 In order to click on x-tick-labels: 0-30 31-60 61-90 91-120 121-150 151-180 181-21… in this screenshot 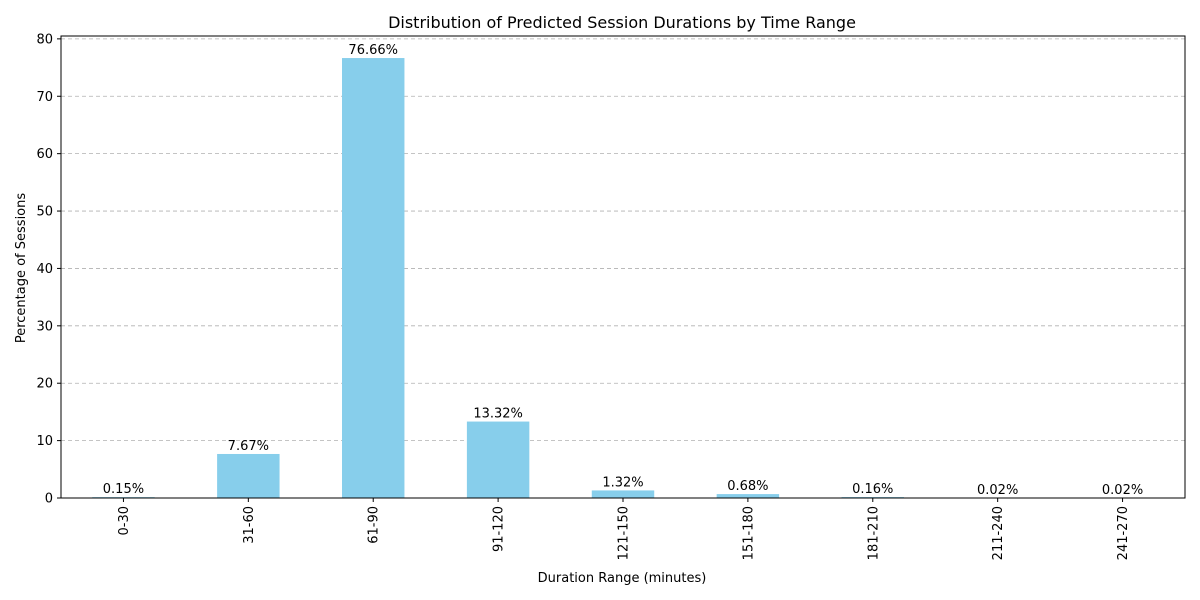, I will do `click(624, 529)`.